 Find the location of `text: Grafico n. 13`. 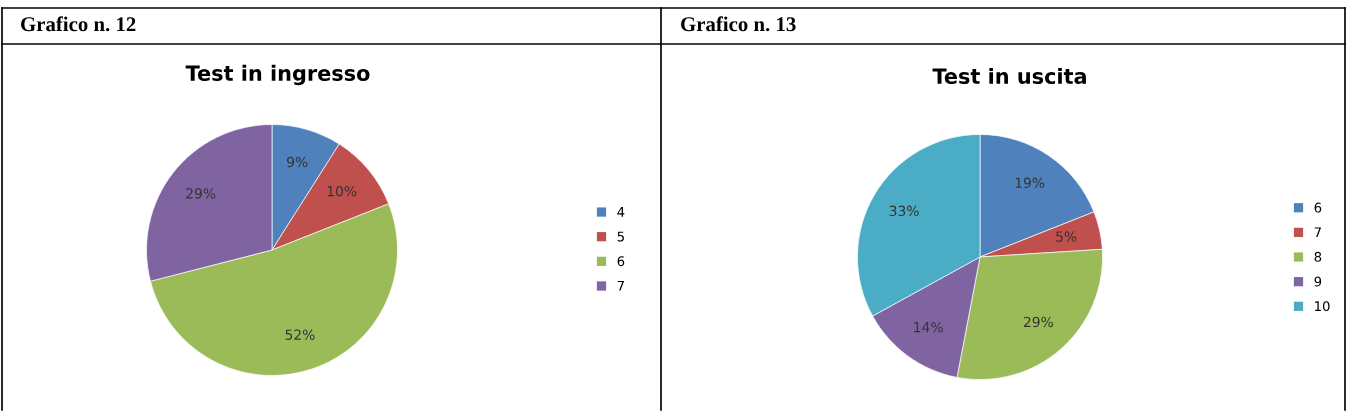

text: Grafico n. 13 is located at coordinates (738, 24).